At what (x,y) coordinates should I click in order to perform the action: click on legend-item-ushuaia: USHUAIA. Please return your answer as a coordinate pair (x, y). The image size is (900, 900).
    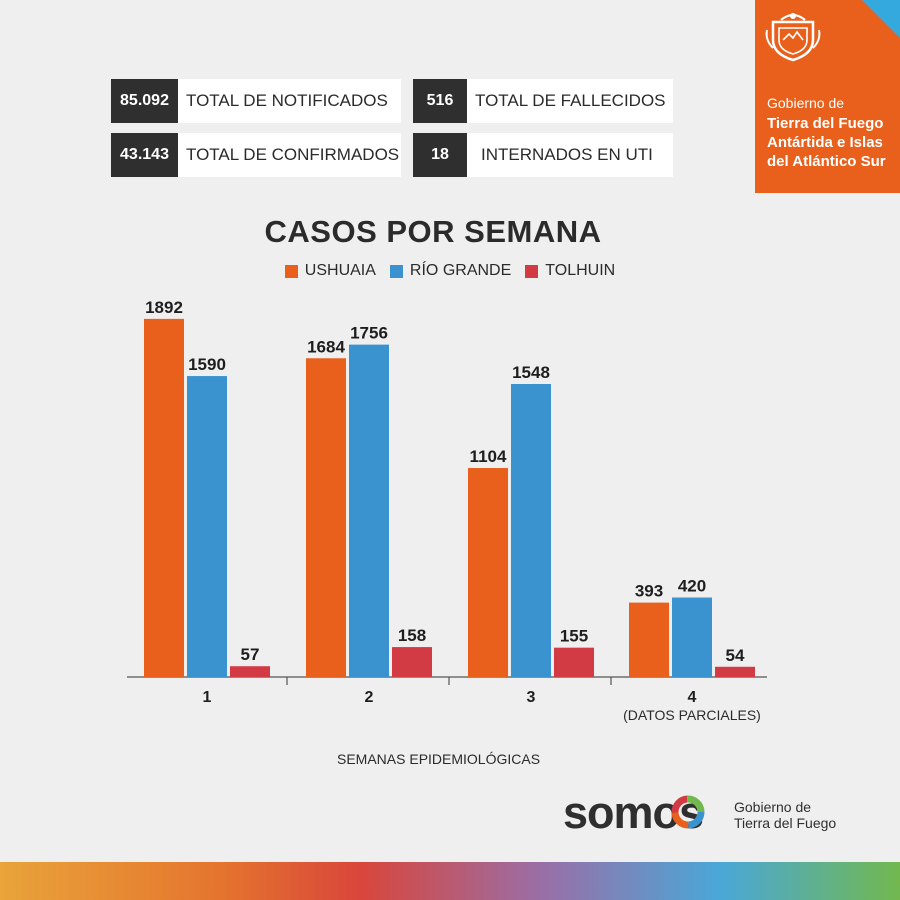
    Looking at the image, I should click on (330, 271).